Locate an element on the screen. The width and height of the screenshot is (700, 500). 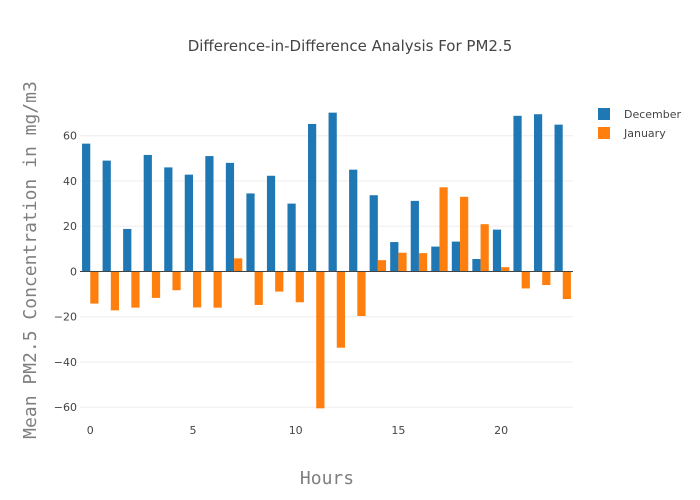
y-tick-label: 60 is located at coordinates (70, 136).